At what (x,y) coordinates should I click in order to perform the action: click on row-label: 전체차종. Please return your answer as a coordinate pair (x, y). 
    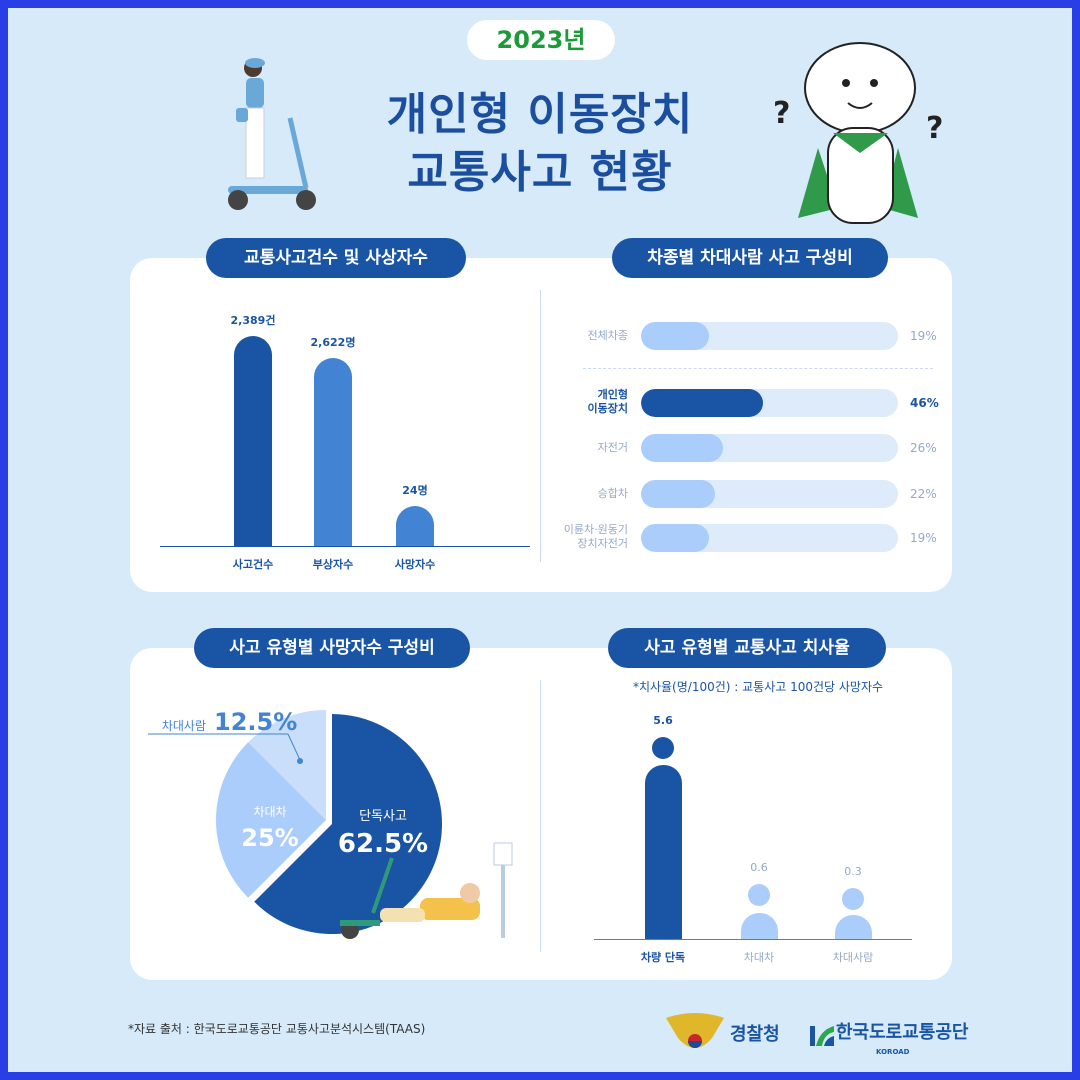
    Looking at the image, I should click on (607, 335).